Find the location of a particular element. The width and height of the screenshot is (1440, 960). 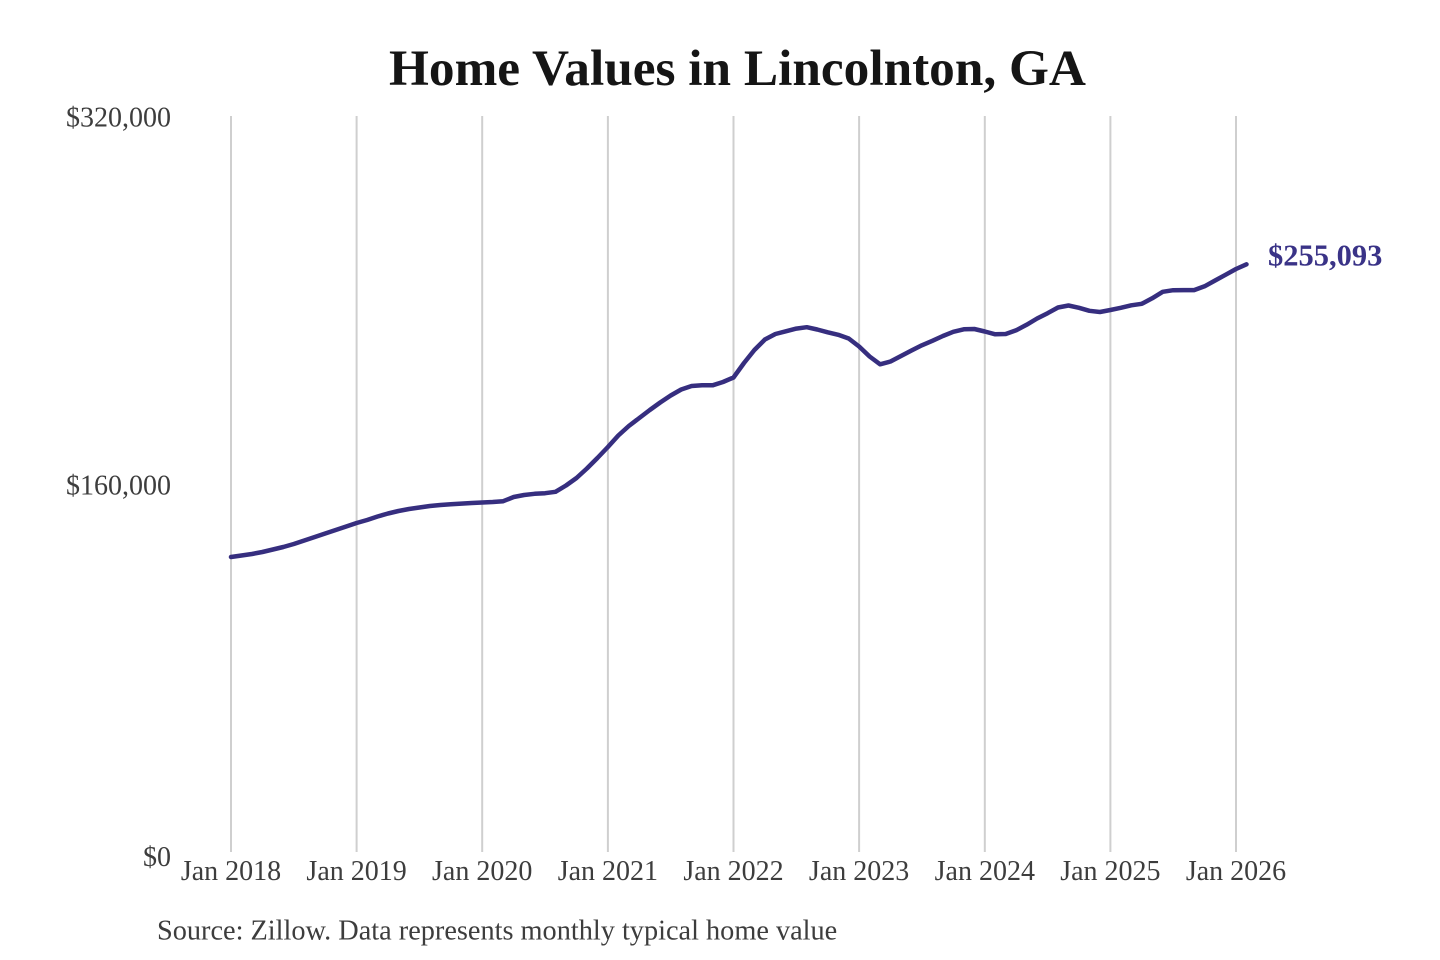

svg-text: Jan 2021 is located at coordinates (608, 871).